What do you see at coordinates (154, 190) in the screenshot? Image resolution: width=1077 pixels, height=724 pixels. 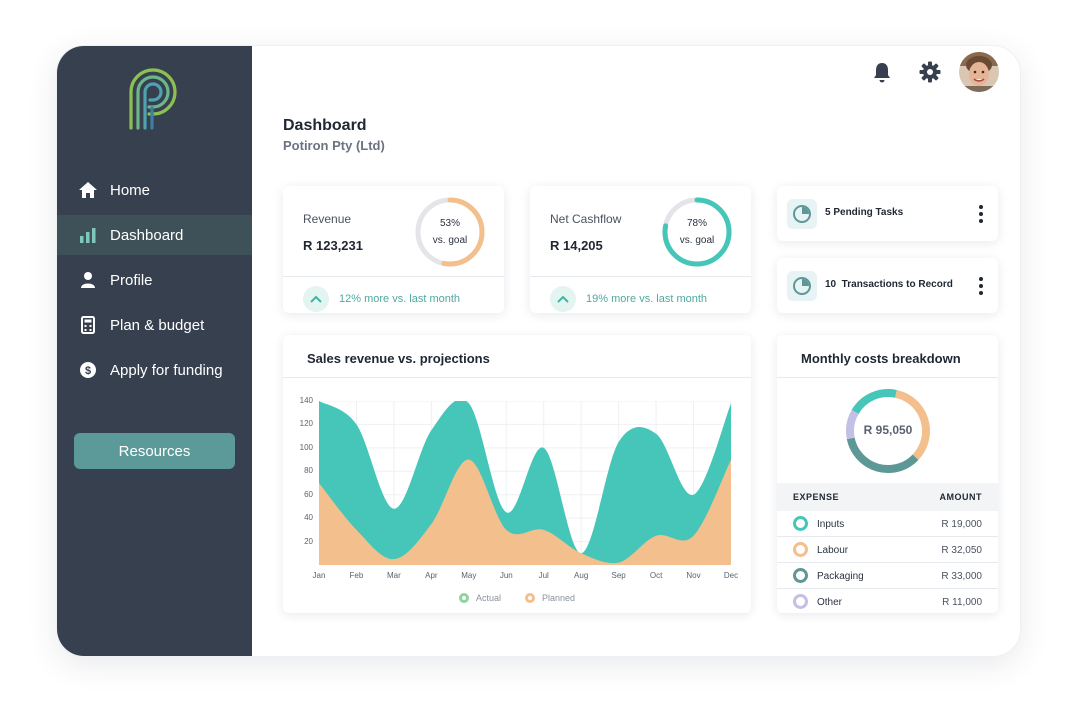 I see `sidebar-item-home: Home` at bounding box center [154, 190].